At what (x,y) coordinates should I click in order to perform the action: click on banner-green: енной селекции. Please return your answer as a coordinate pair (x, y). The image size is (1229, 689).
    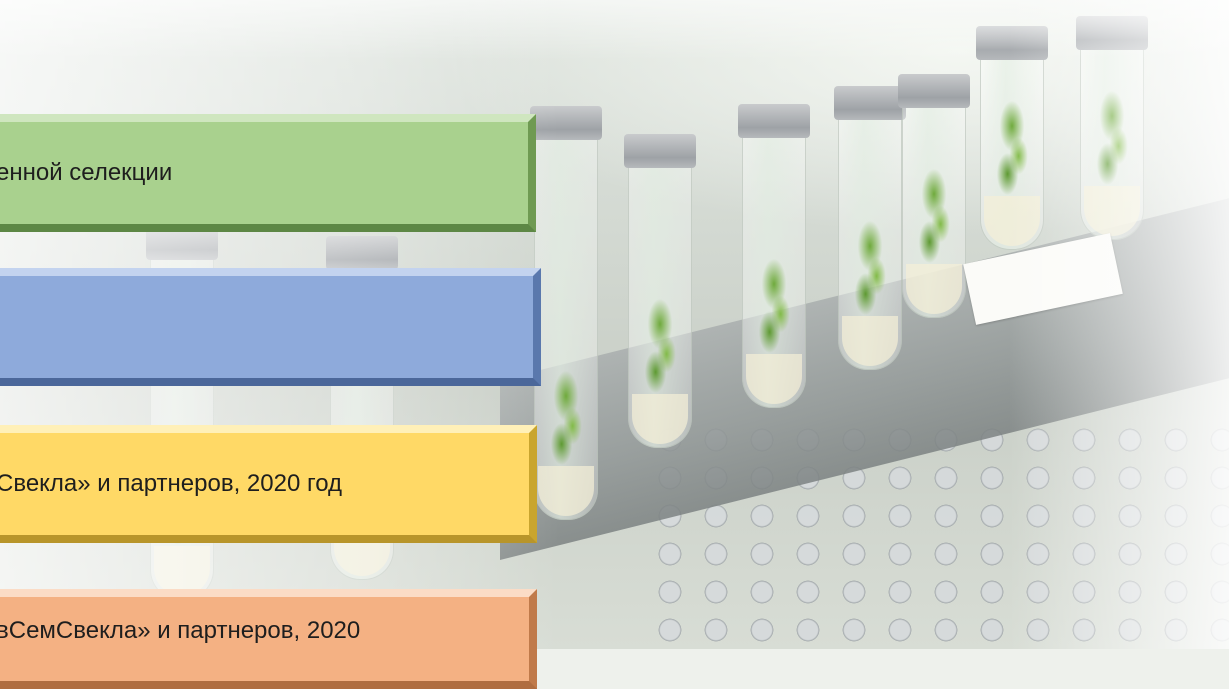
    Looking at the image, I should click on (268, 173).